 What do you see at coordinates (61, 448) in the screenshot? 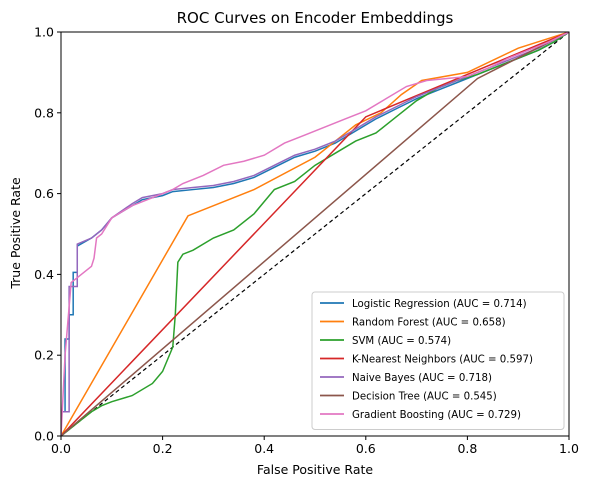
I see `x-tick-label: 0.0` at bounding box center [61, 448].